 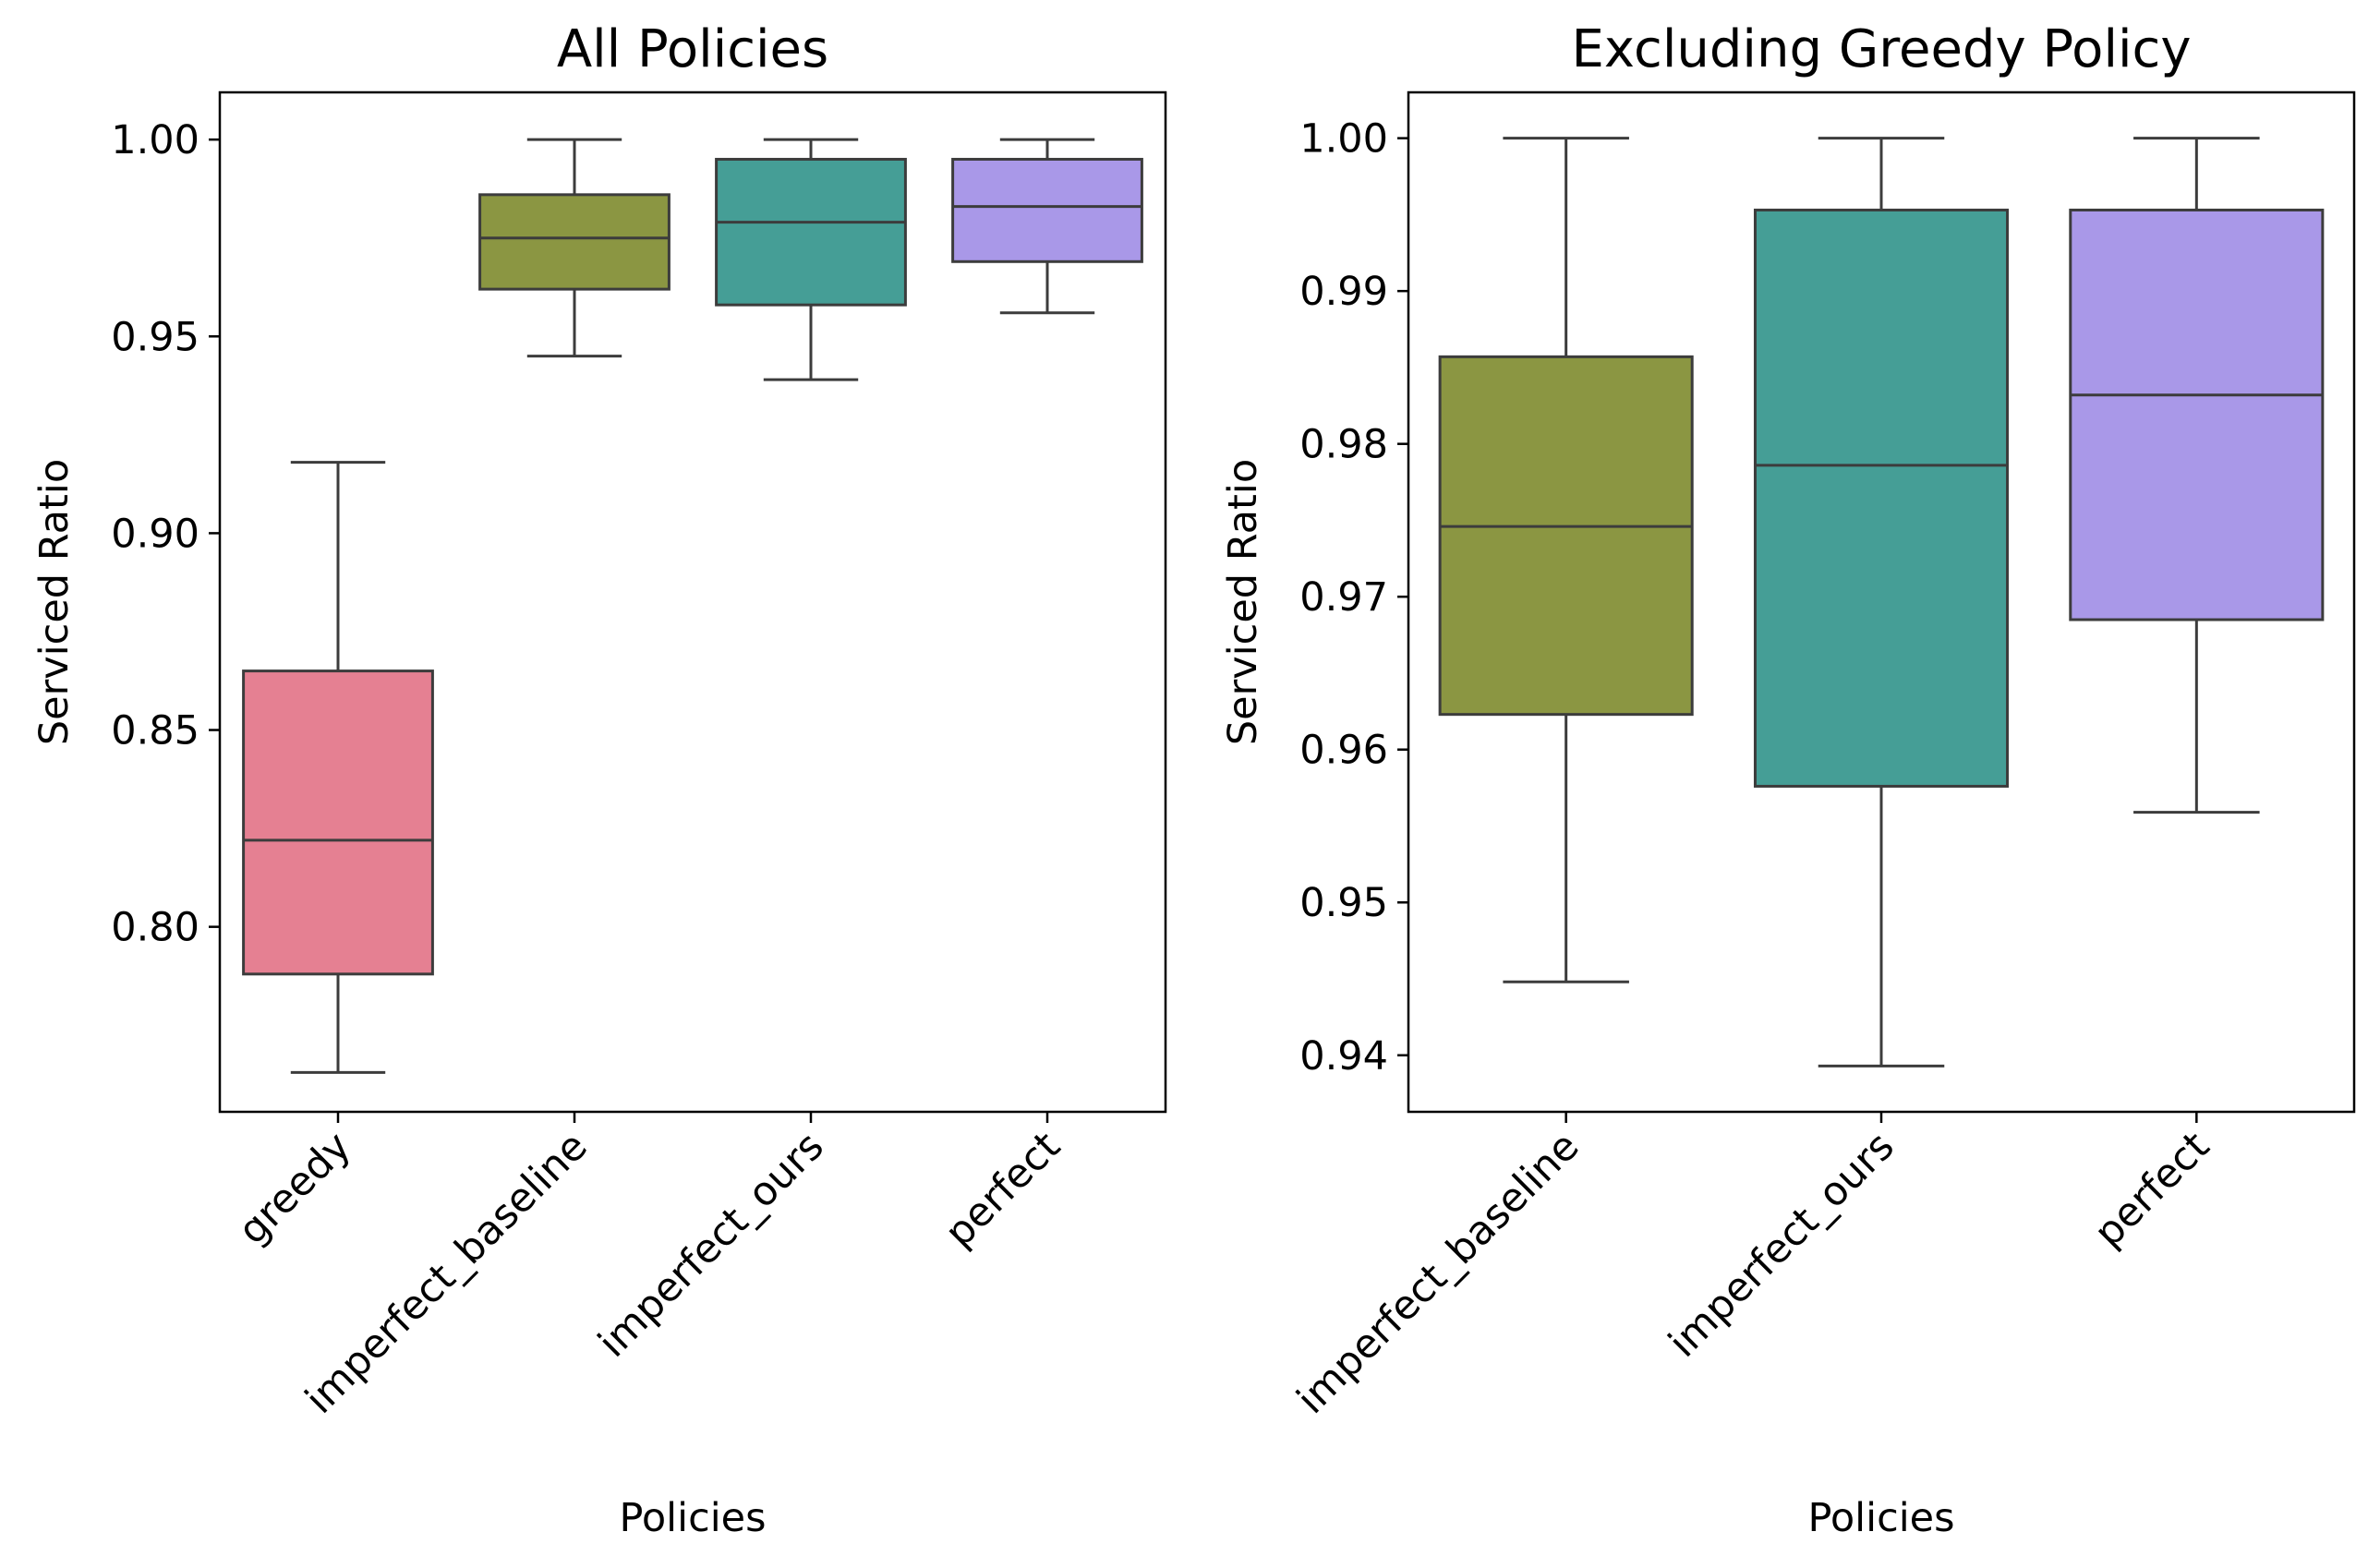 I want to click on y-tick-label: 0.98, so click(x=1343, y=445).